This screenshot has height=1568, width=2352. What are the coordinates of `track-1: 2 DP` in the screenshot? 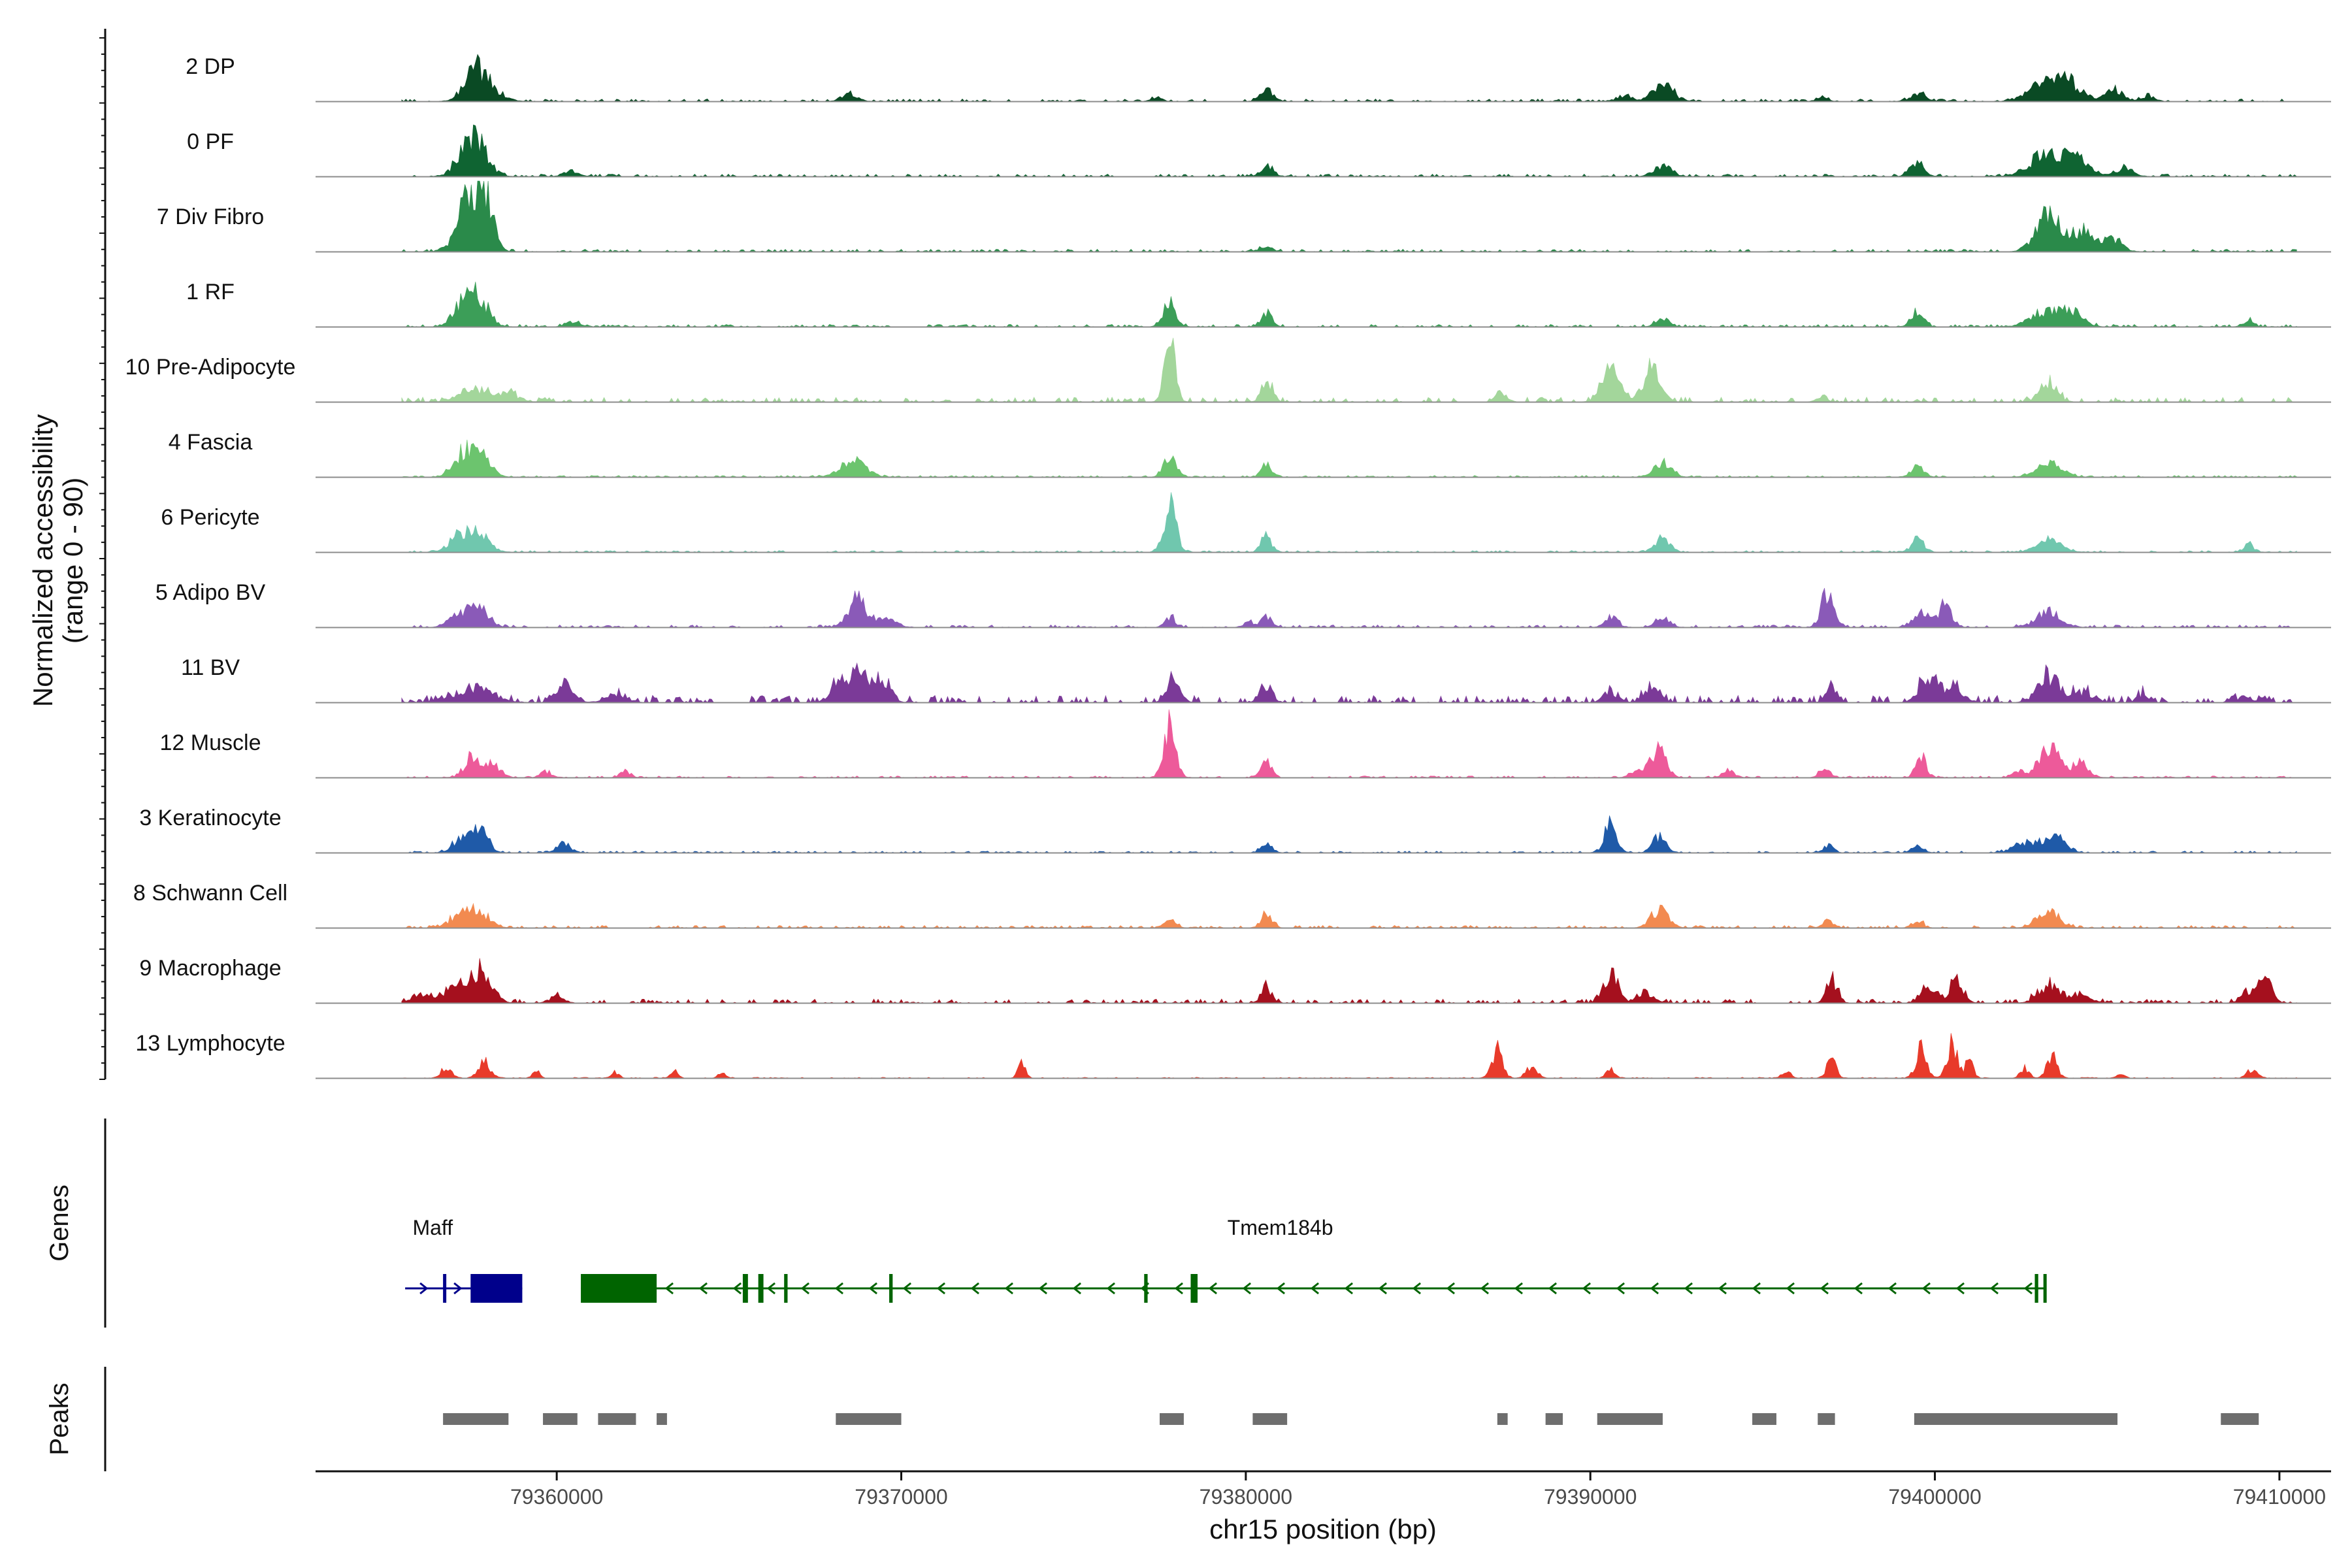 It's located at (1258, 78).